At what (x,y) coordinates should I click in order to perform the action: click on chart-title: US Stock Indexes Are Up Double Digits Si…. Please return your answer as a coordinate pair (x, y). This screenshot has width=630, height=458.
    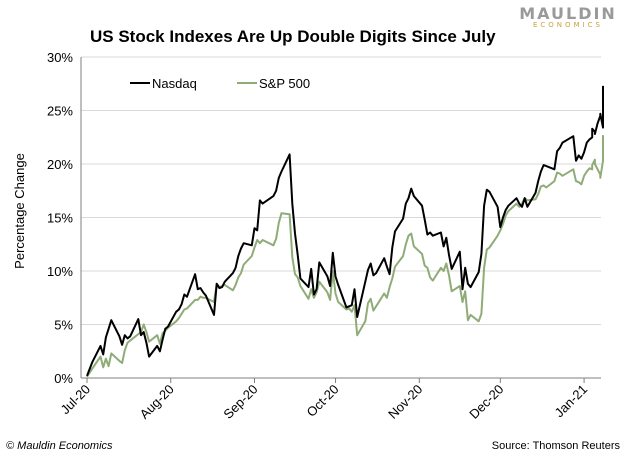
    Looking at the image, I should click on (293, 36).